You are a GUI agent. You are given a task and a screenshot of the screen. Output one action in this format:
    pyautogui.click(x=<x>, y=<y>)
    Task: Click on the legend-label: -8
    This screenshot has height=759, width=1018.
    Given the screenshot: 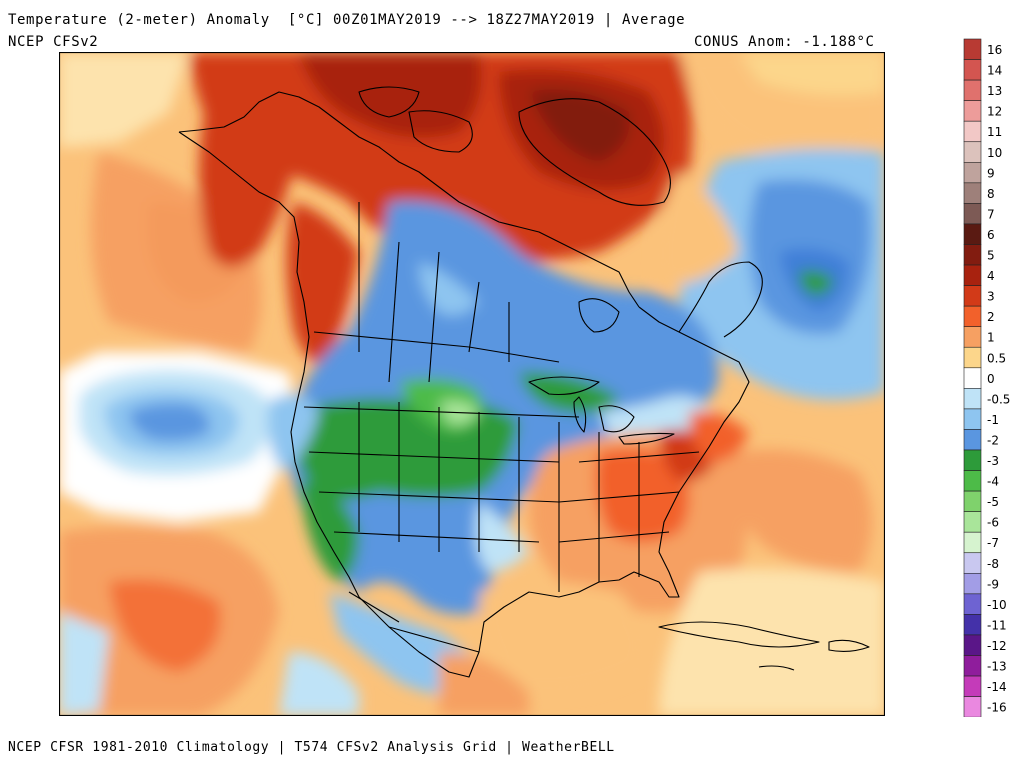 What is the action you would take?
    pyautogui.click(x=993, y=564)
    